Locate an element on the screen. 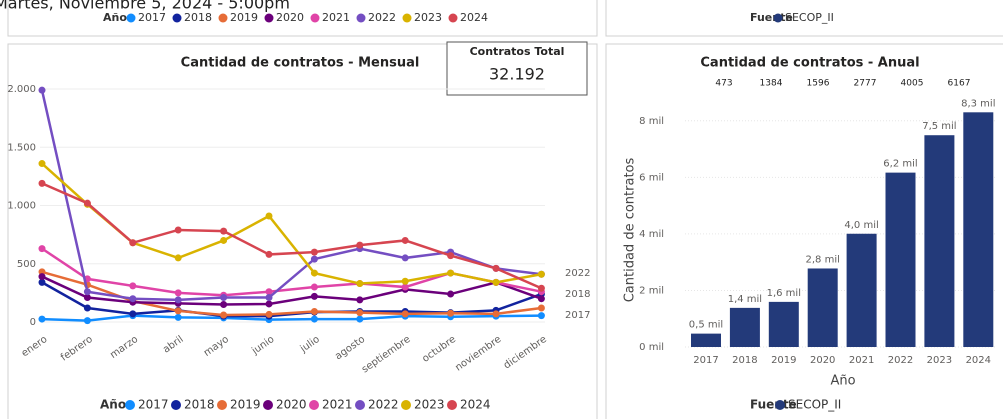 The width and height of the screenshot is (1003, 419). y-tick-label: 1.000 is located at coordinates (21, 206).